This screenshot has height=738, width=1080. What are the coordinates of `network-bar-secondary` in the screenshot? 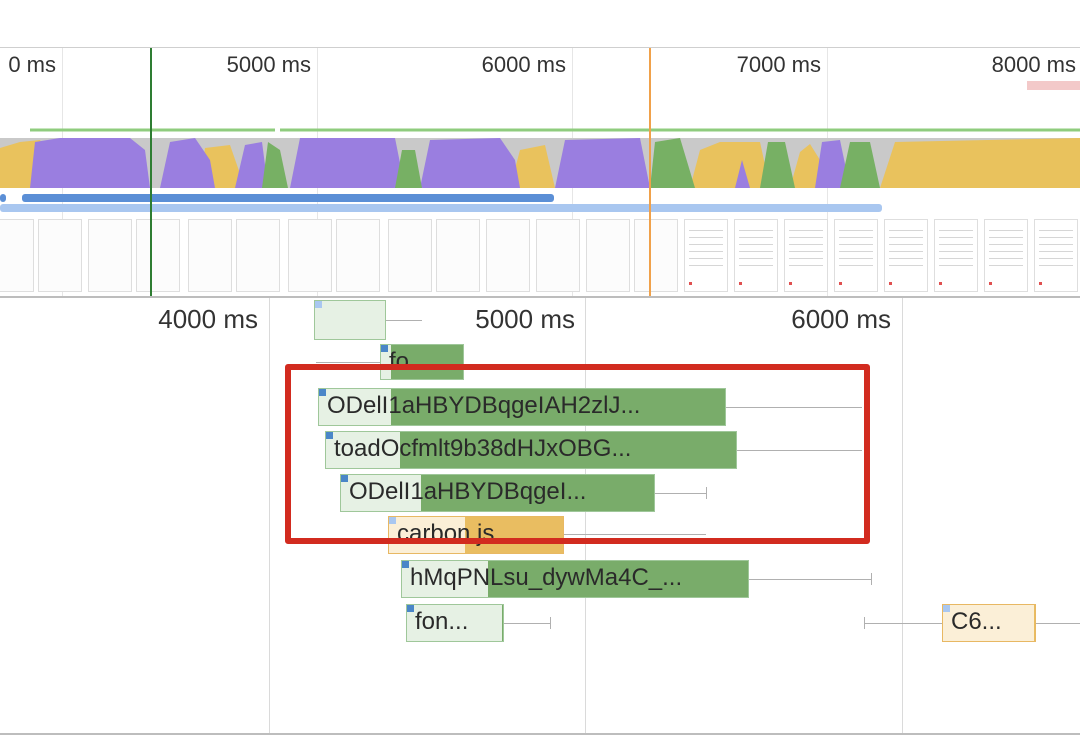 It's located at (441, 208).